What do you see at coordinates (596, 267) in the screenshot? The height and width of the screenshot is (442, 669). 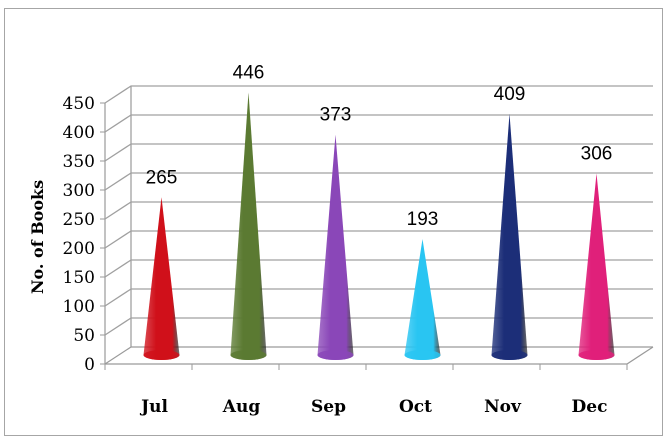 I see `cone-bar-dec` at bounding box center [596, 267].